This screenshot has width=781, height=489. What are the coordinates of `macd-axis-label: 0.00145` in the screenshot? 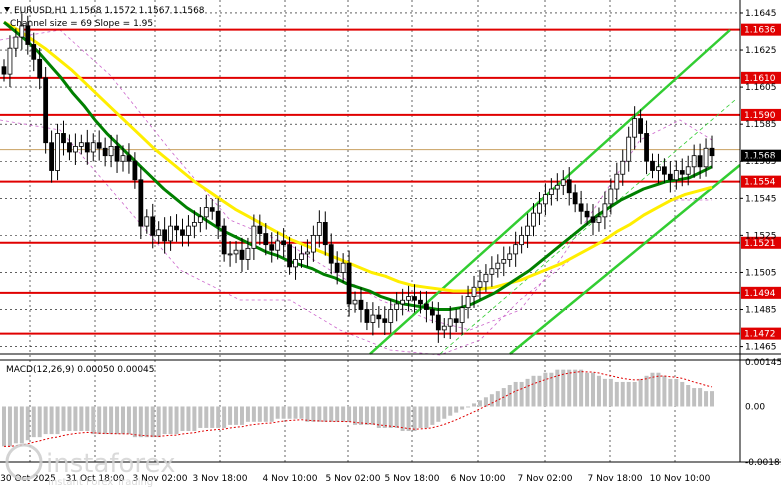 It's located at (763, 363).